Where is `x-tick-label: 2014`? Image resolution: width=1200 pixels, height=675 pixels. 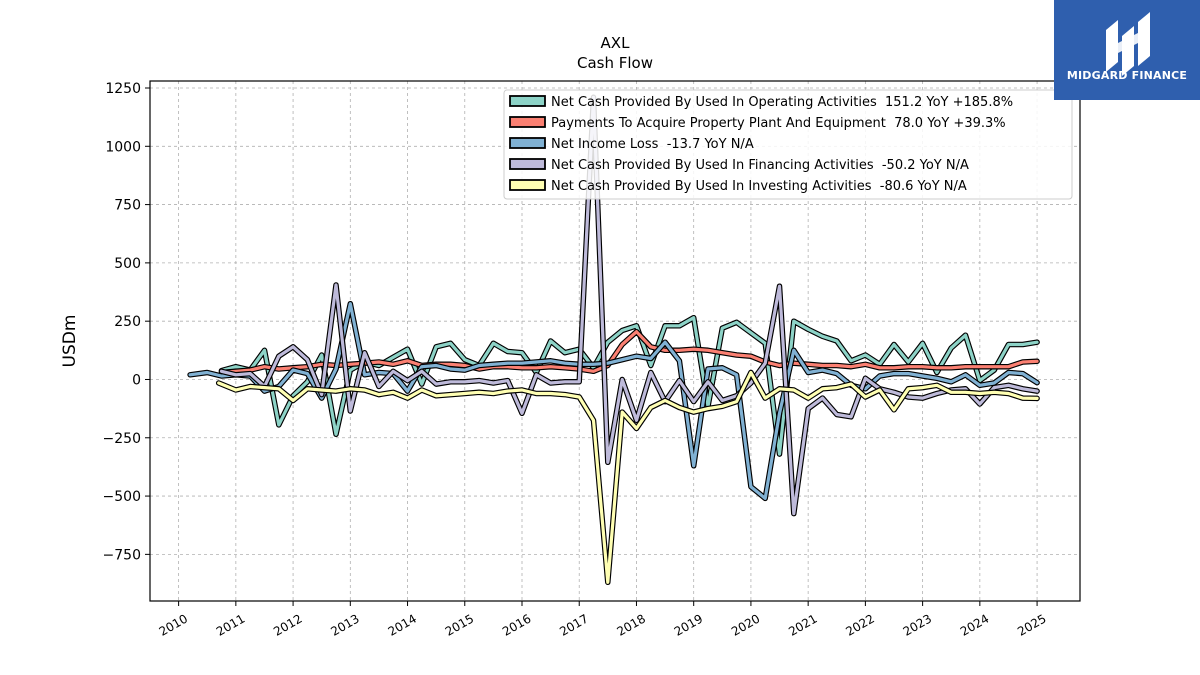
x-tick-label: 2014 is located at coordinates (402, 624).